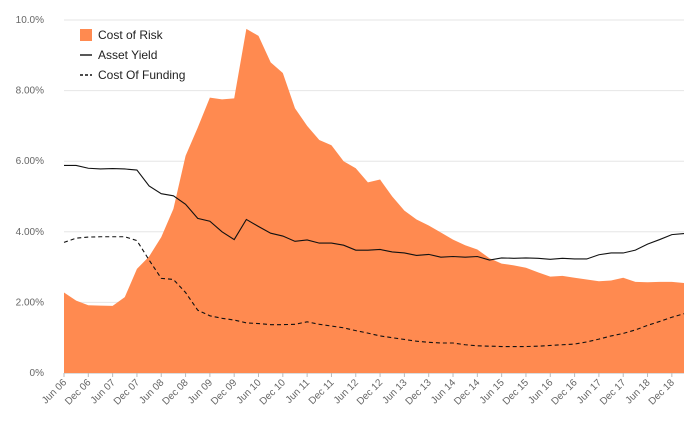 This screenshot has width=700, height=433. I want to click on legend: Cost of Risk Asset Yield Cost Of Funding, so click(132, 55).